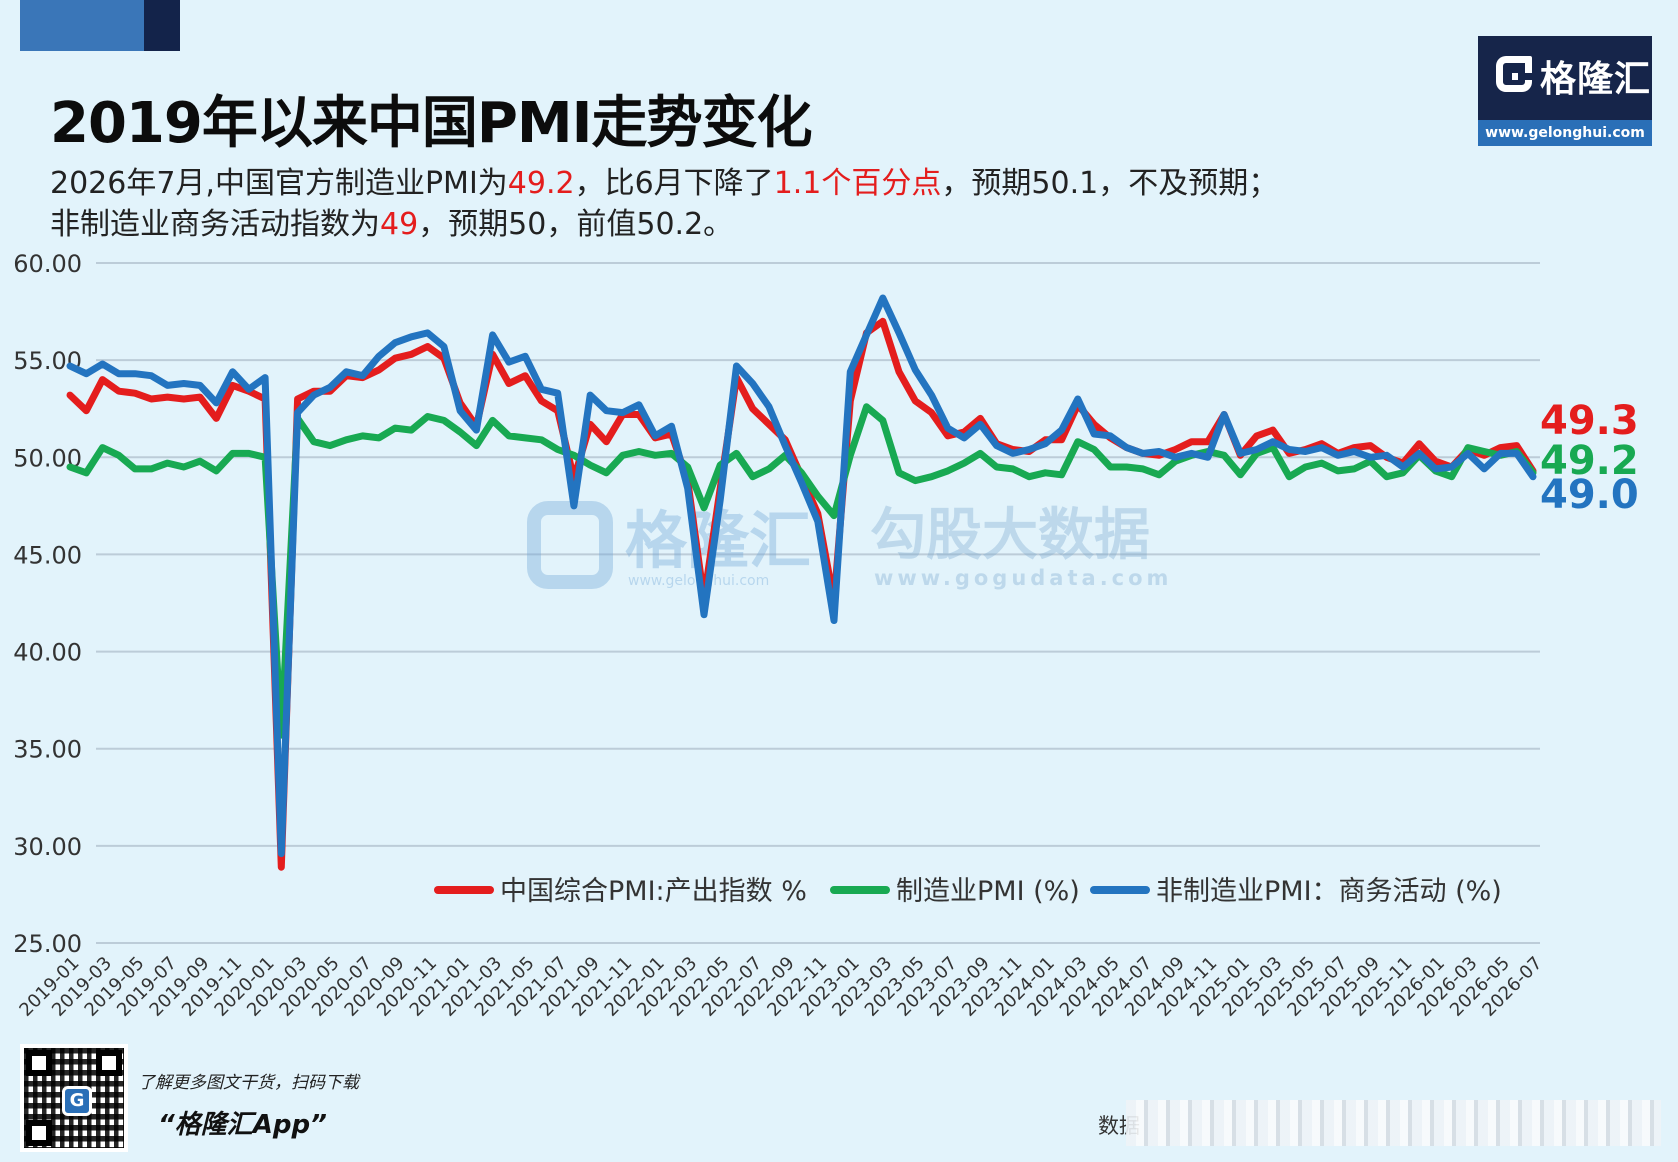  What do you see at coordinates (431, 123) in the screenshot?
I see `page-title: 2019年以来中国PMI走势变化` at bounding box center [431, 123].